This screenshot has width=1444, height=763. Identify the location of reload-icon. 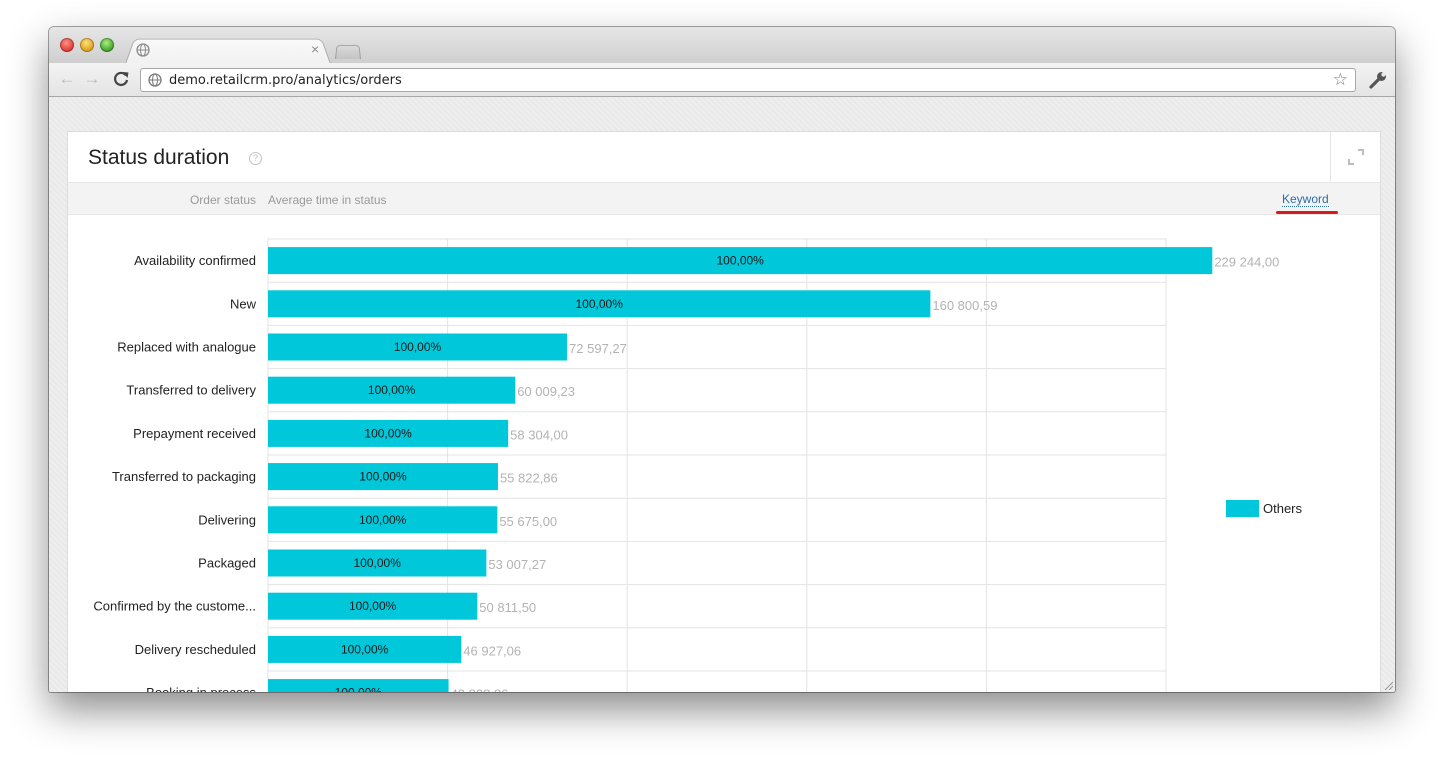
(121, 79).